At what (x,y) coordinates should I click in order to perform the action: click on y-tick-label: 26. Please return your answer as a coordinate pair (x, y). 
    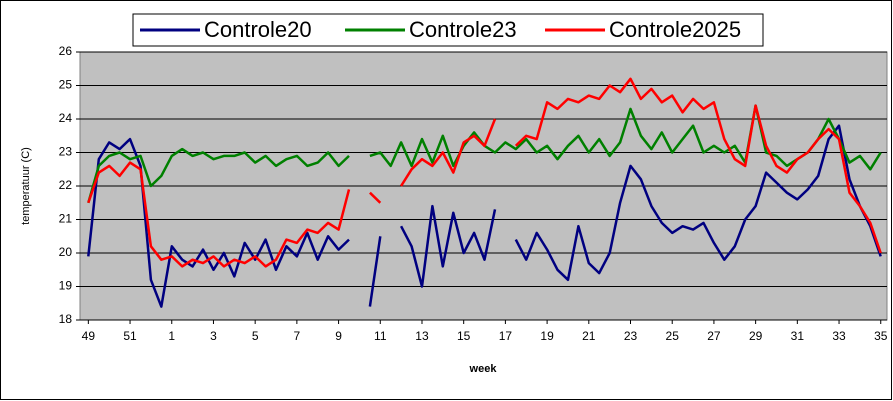
    Looking at the image, I should click on (66, 51).